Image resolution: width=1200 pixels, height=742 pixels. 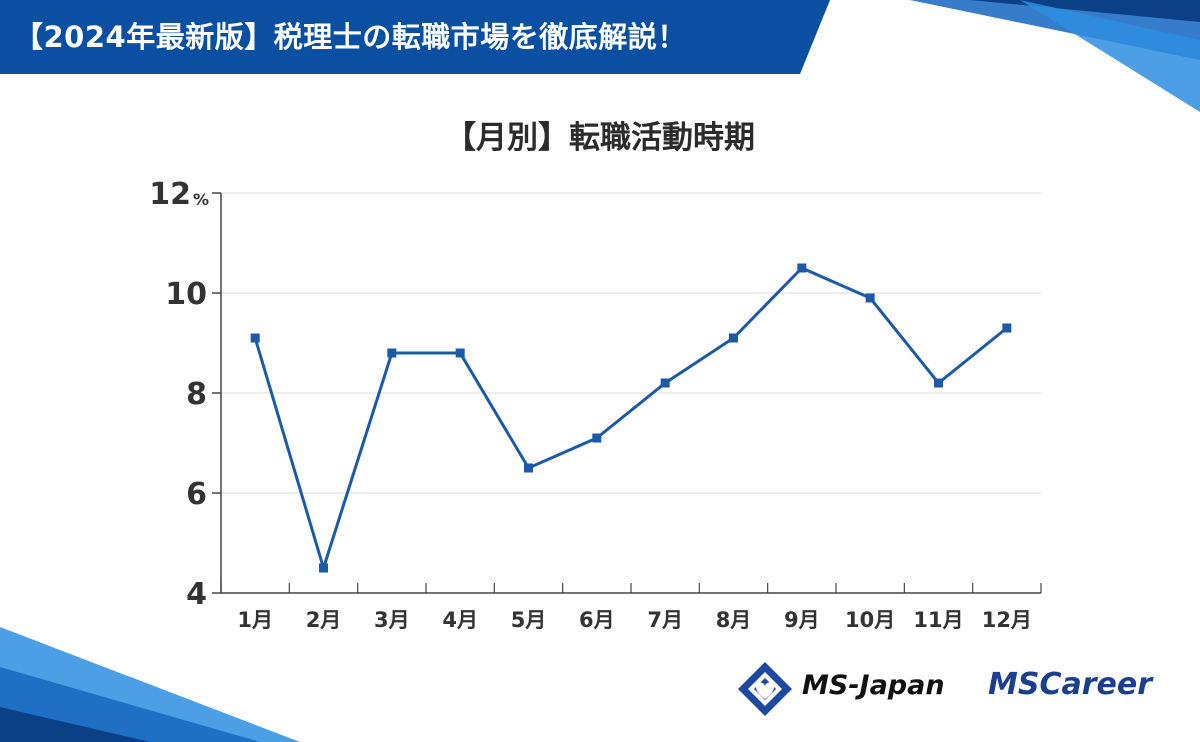 What do you see at coordinates (802, 620) in the screenshot?
I see `x-tick-label: 9月` at bounding box center [802, 620].